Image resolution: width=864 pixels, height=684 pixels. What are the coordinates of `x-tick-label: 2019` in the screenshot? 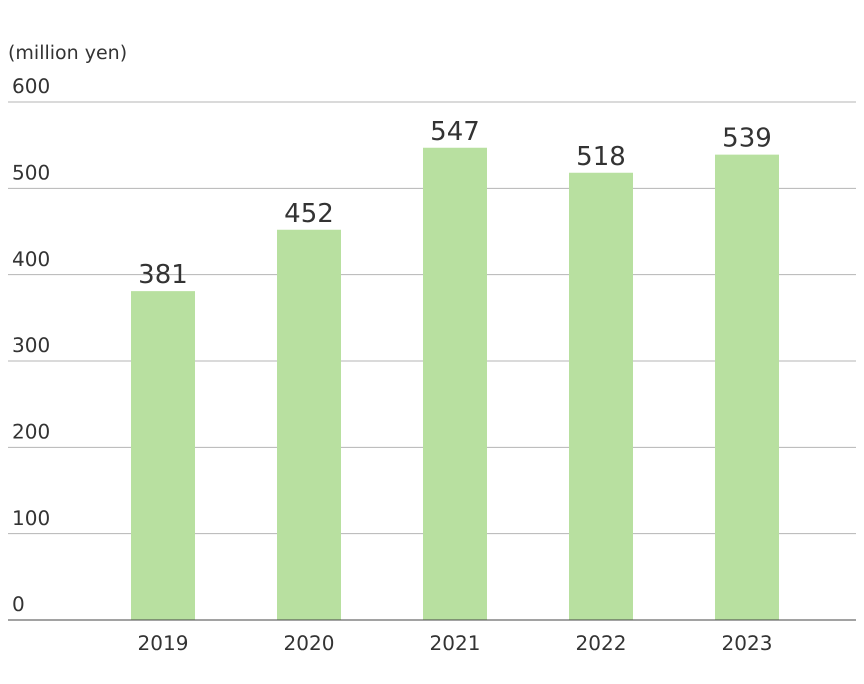 It's located at (163, 643).